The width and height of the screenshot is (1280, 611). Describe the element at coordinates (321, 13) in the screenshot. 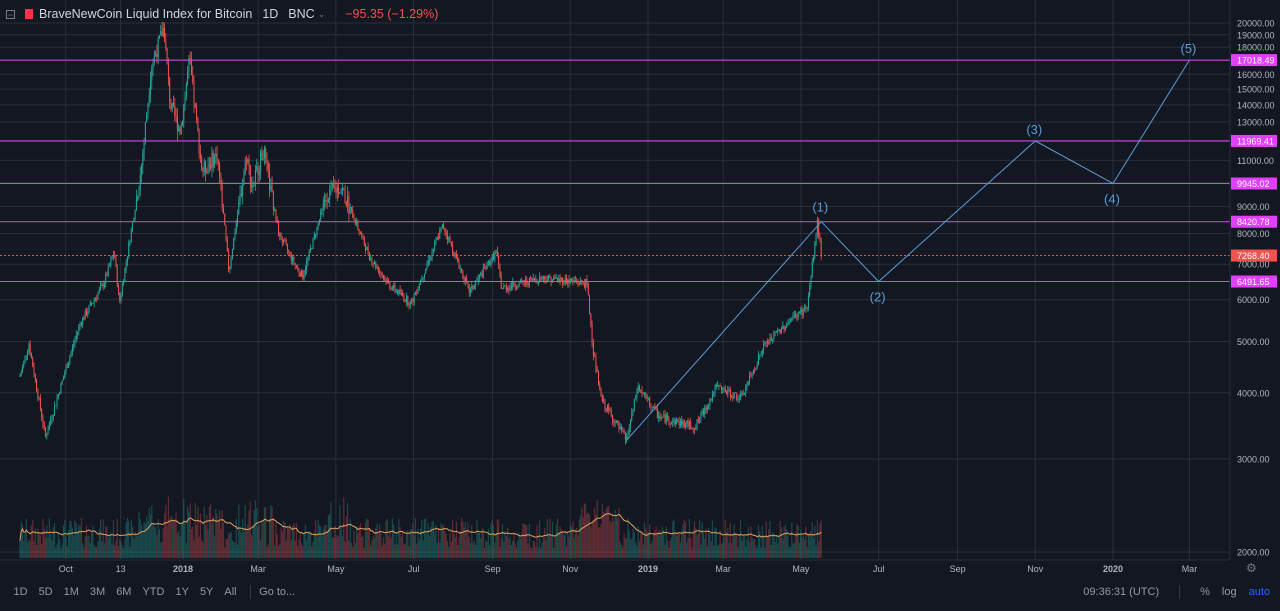

I see `chevron-down-icon: ⌄` at that location.